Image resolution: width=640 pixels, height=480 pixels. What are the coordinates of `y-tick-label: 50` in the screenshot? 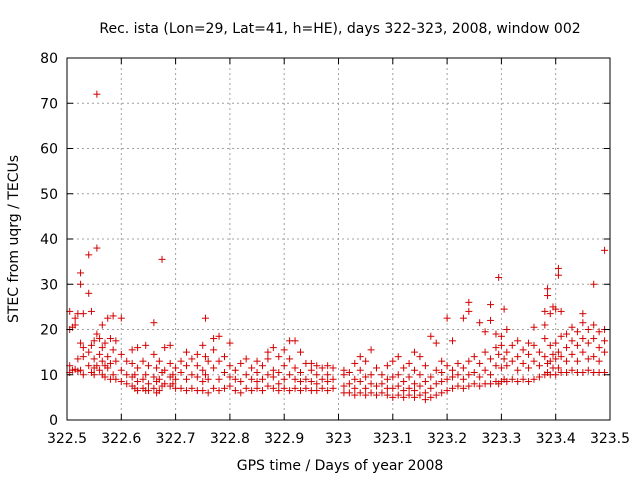 It's located at (49, 195).